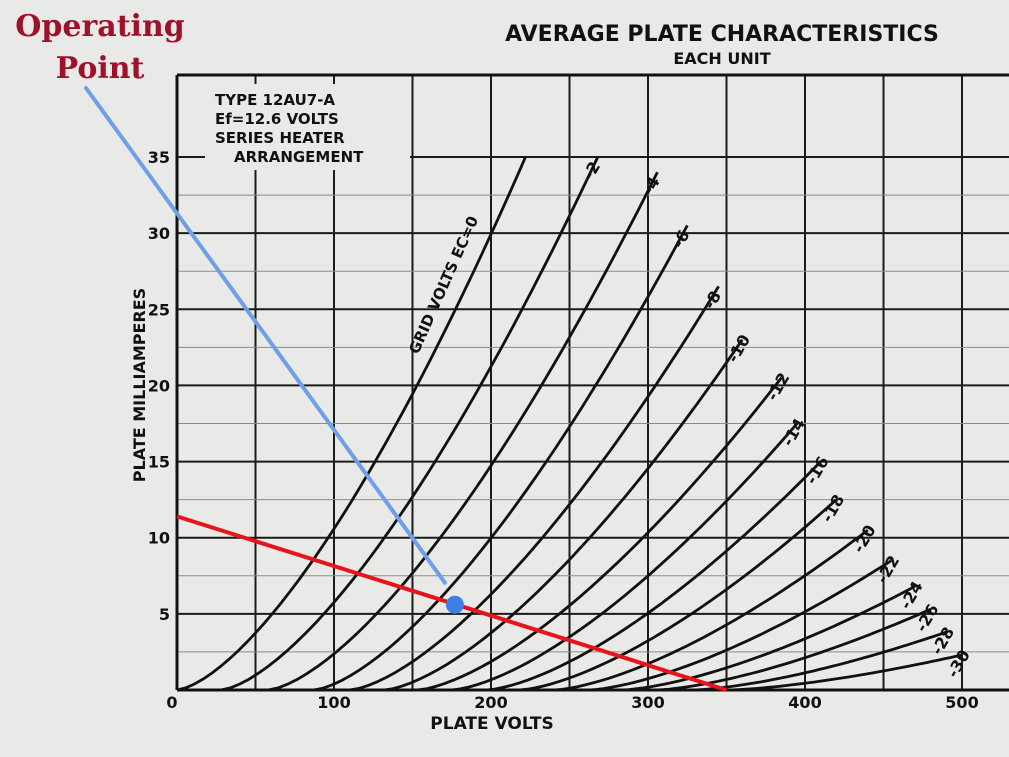  What do you see at coordinates (454, 604) in the screenshot?
I see `operating-point-marker` at bounding box center [454, 604].